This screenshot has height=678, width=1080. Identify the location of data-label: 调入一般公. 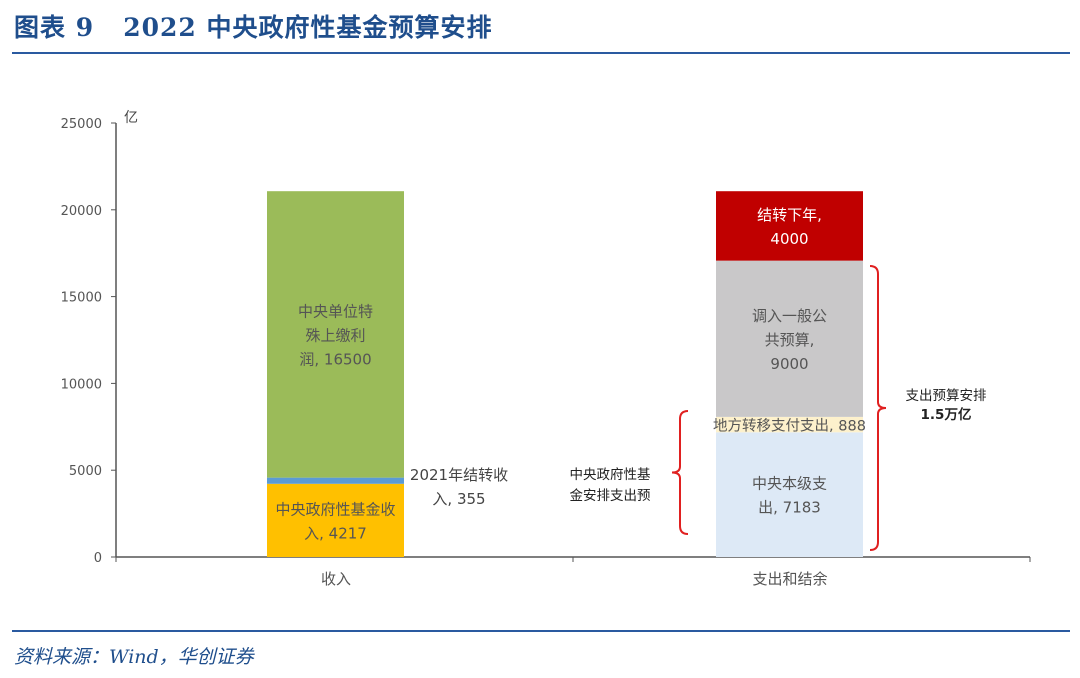
(789, 316).